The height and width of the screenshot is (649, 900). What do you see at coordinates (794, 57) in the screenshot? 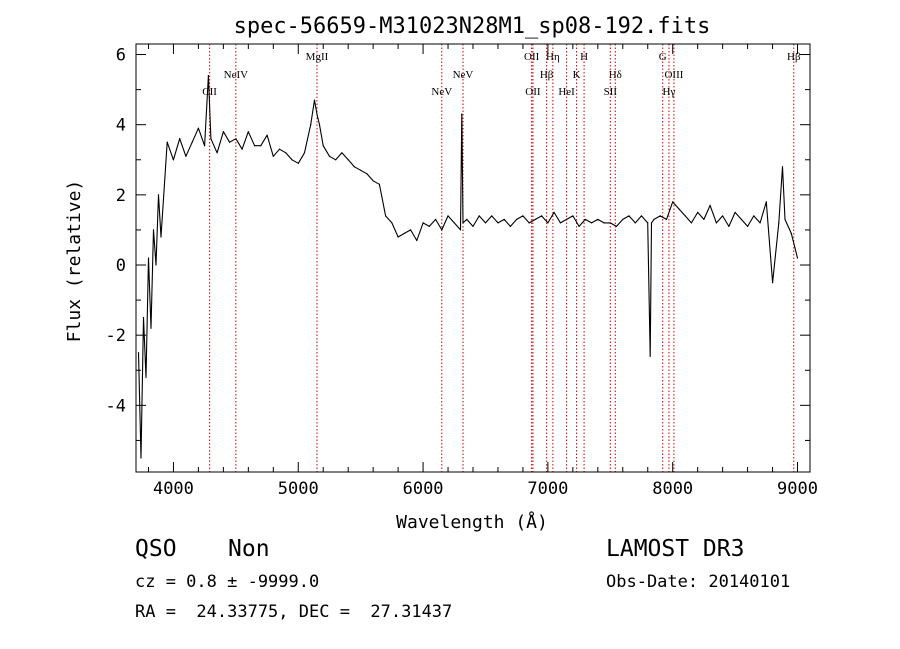
I see `line-label-17: Hβ` at bounding box center [794, 57].